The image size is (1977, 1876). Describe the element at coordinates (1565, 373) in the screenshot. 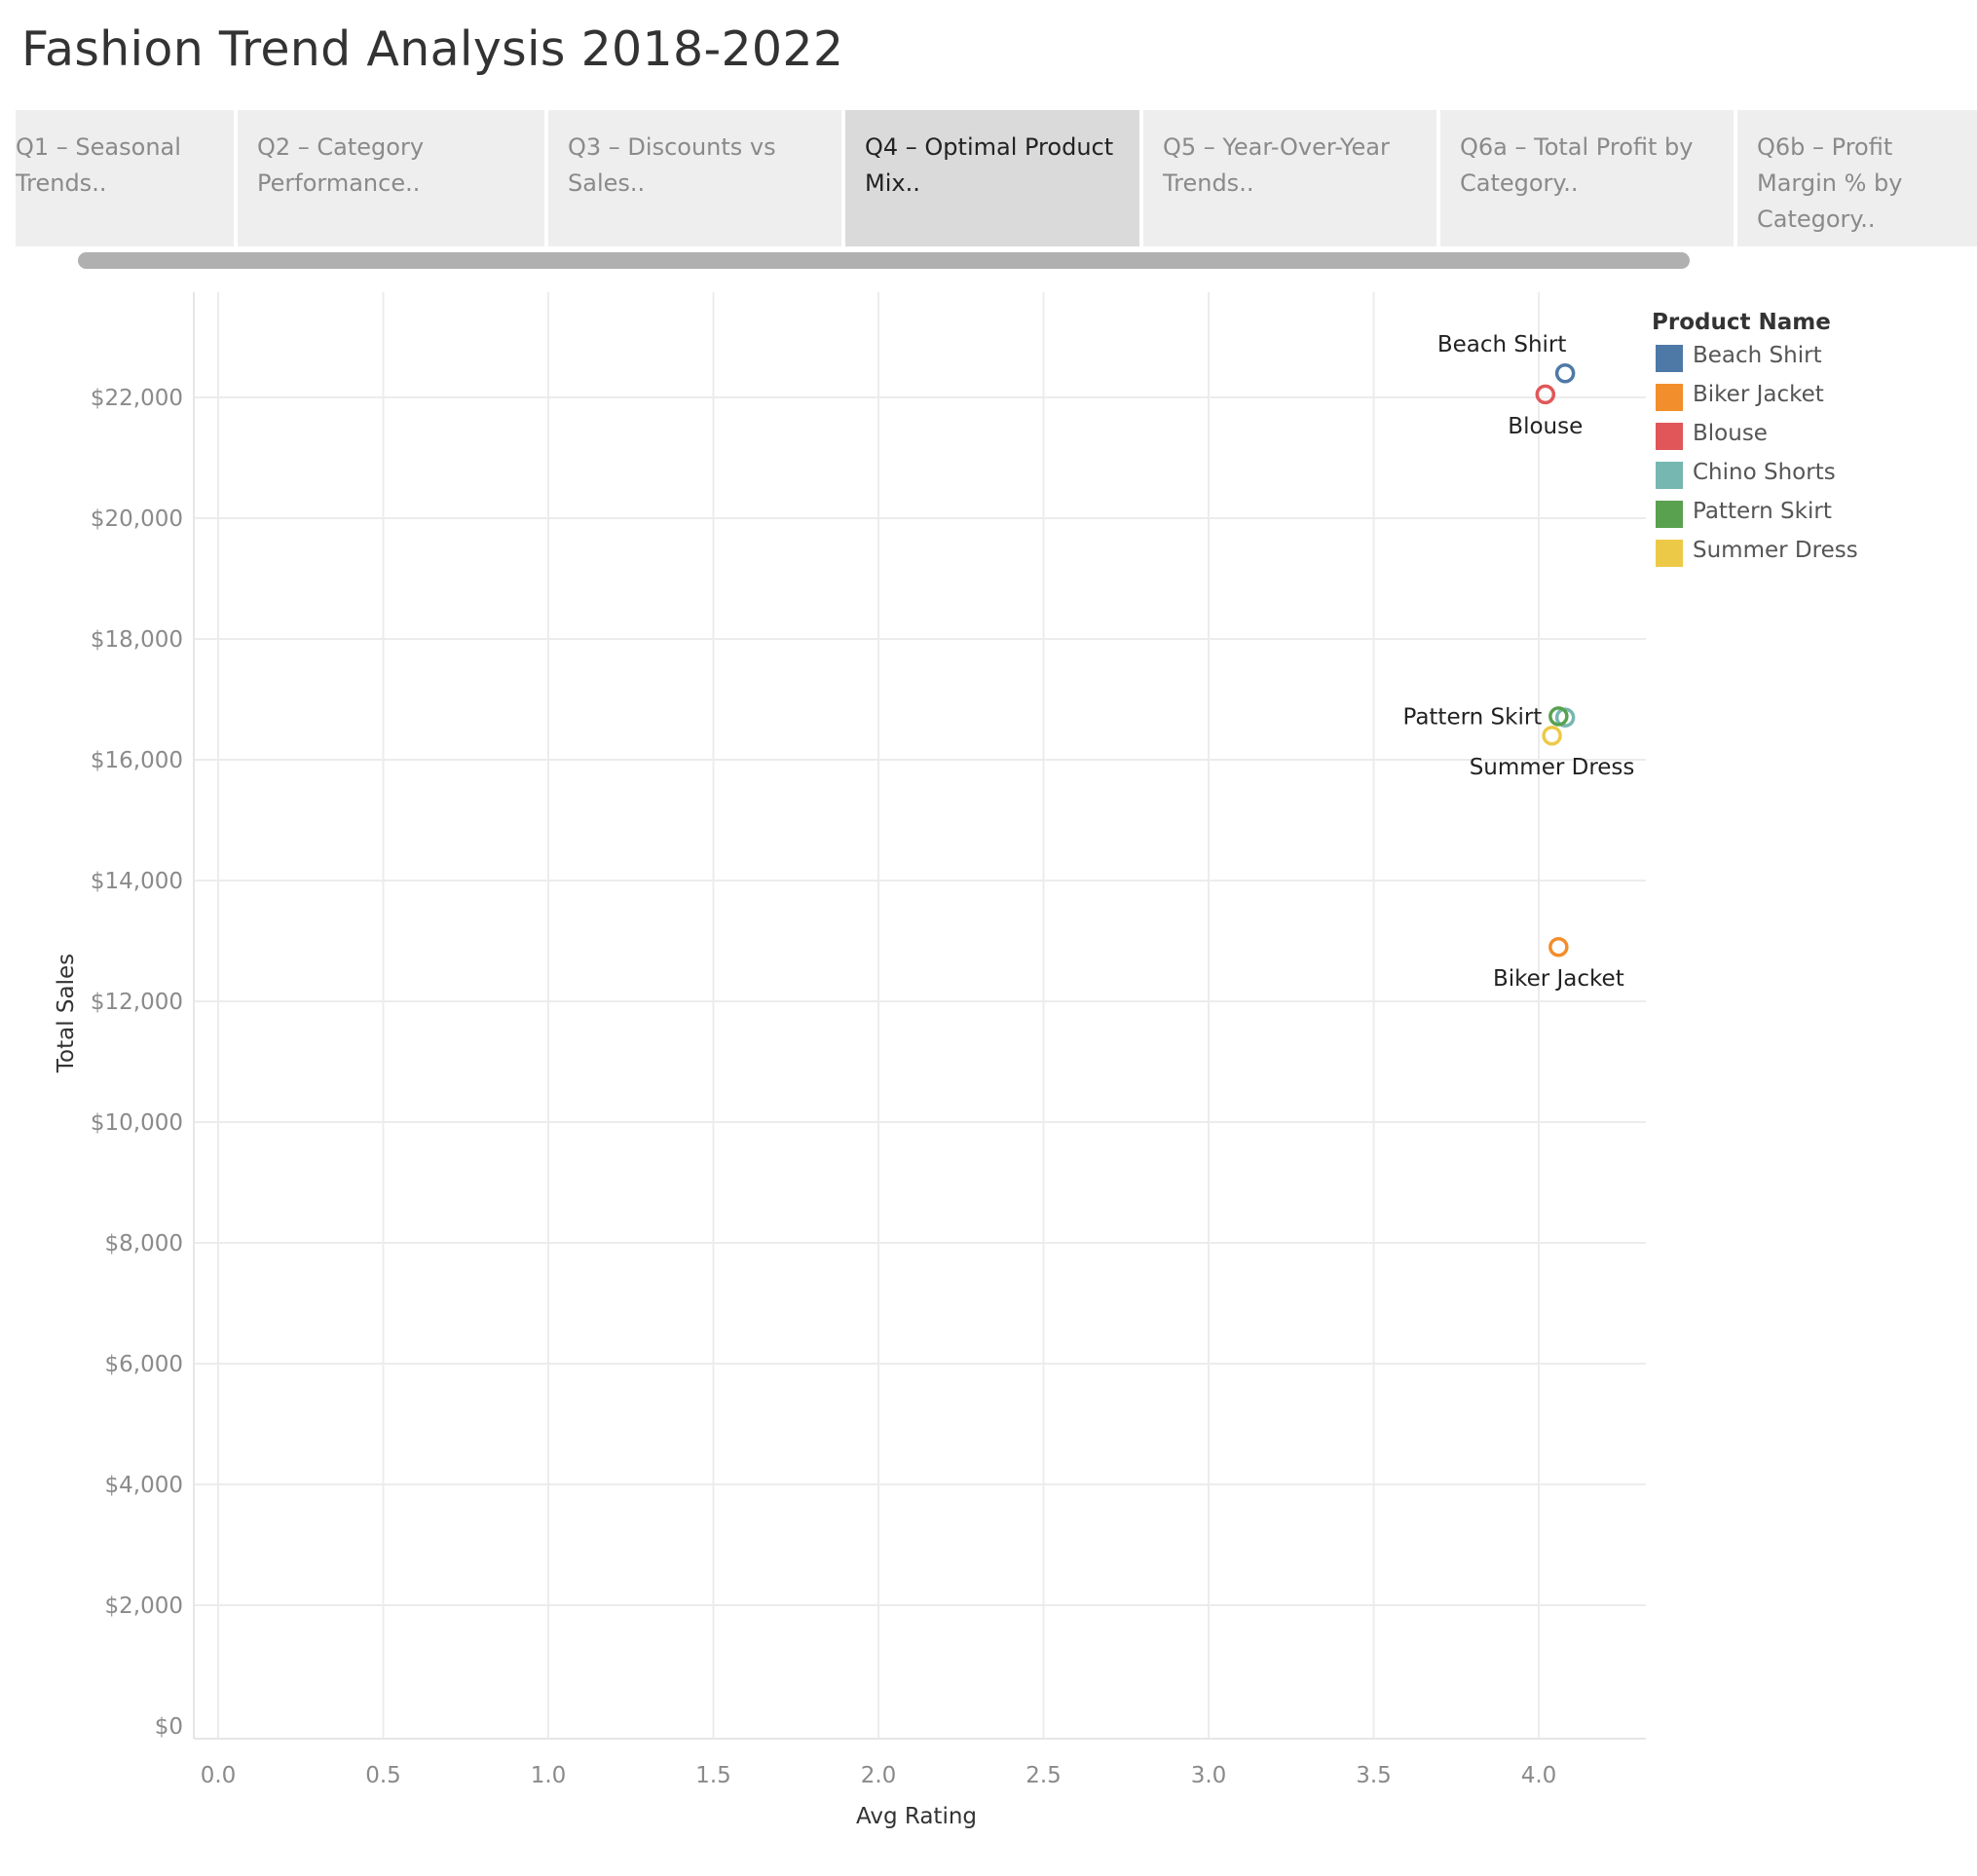

I see `data-point-beach-shirt` at that location.